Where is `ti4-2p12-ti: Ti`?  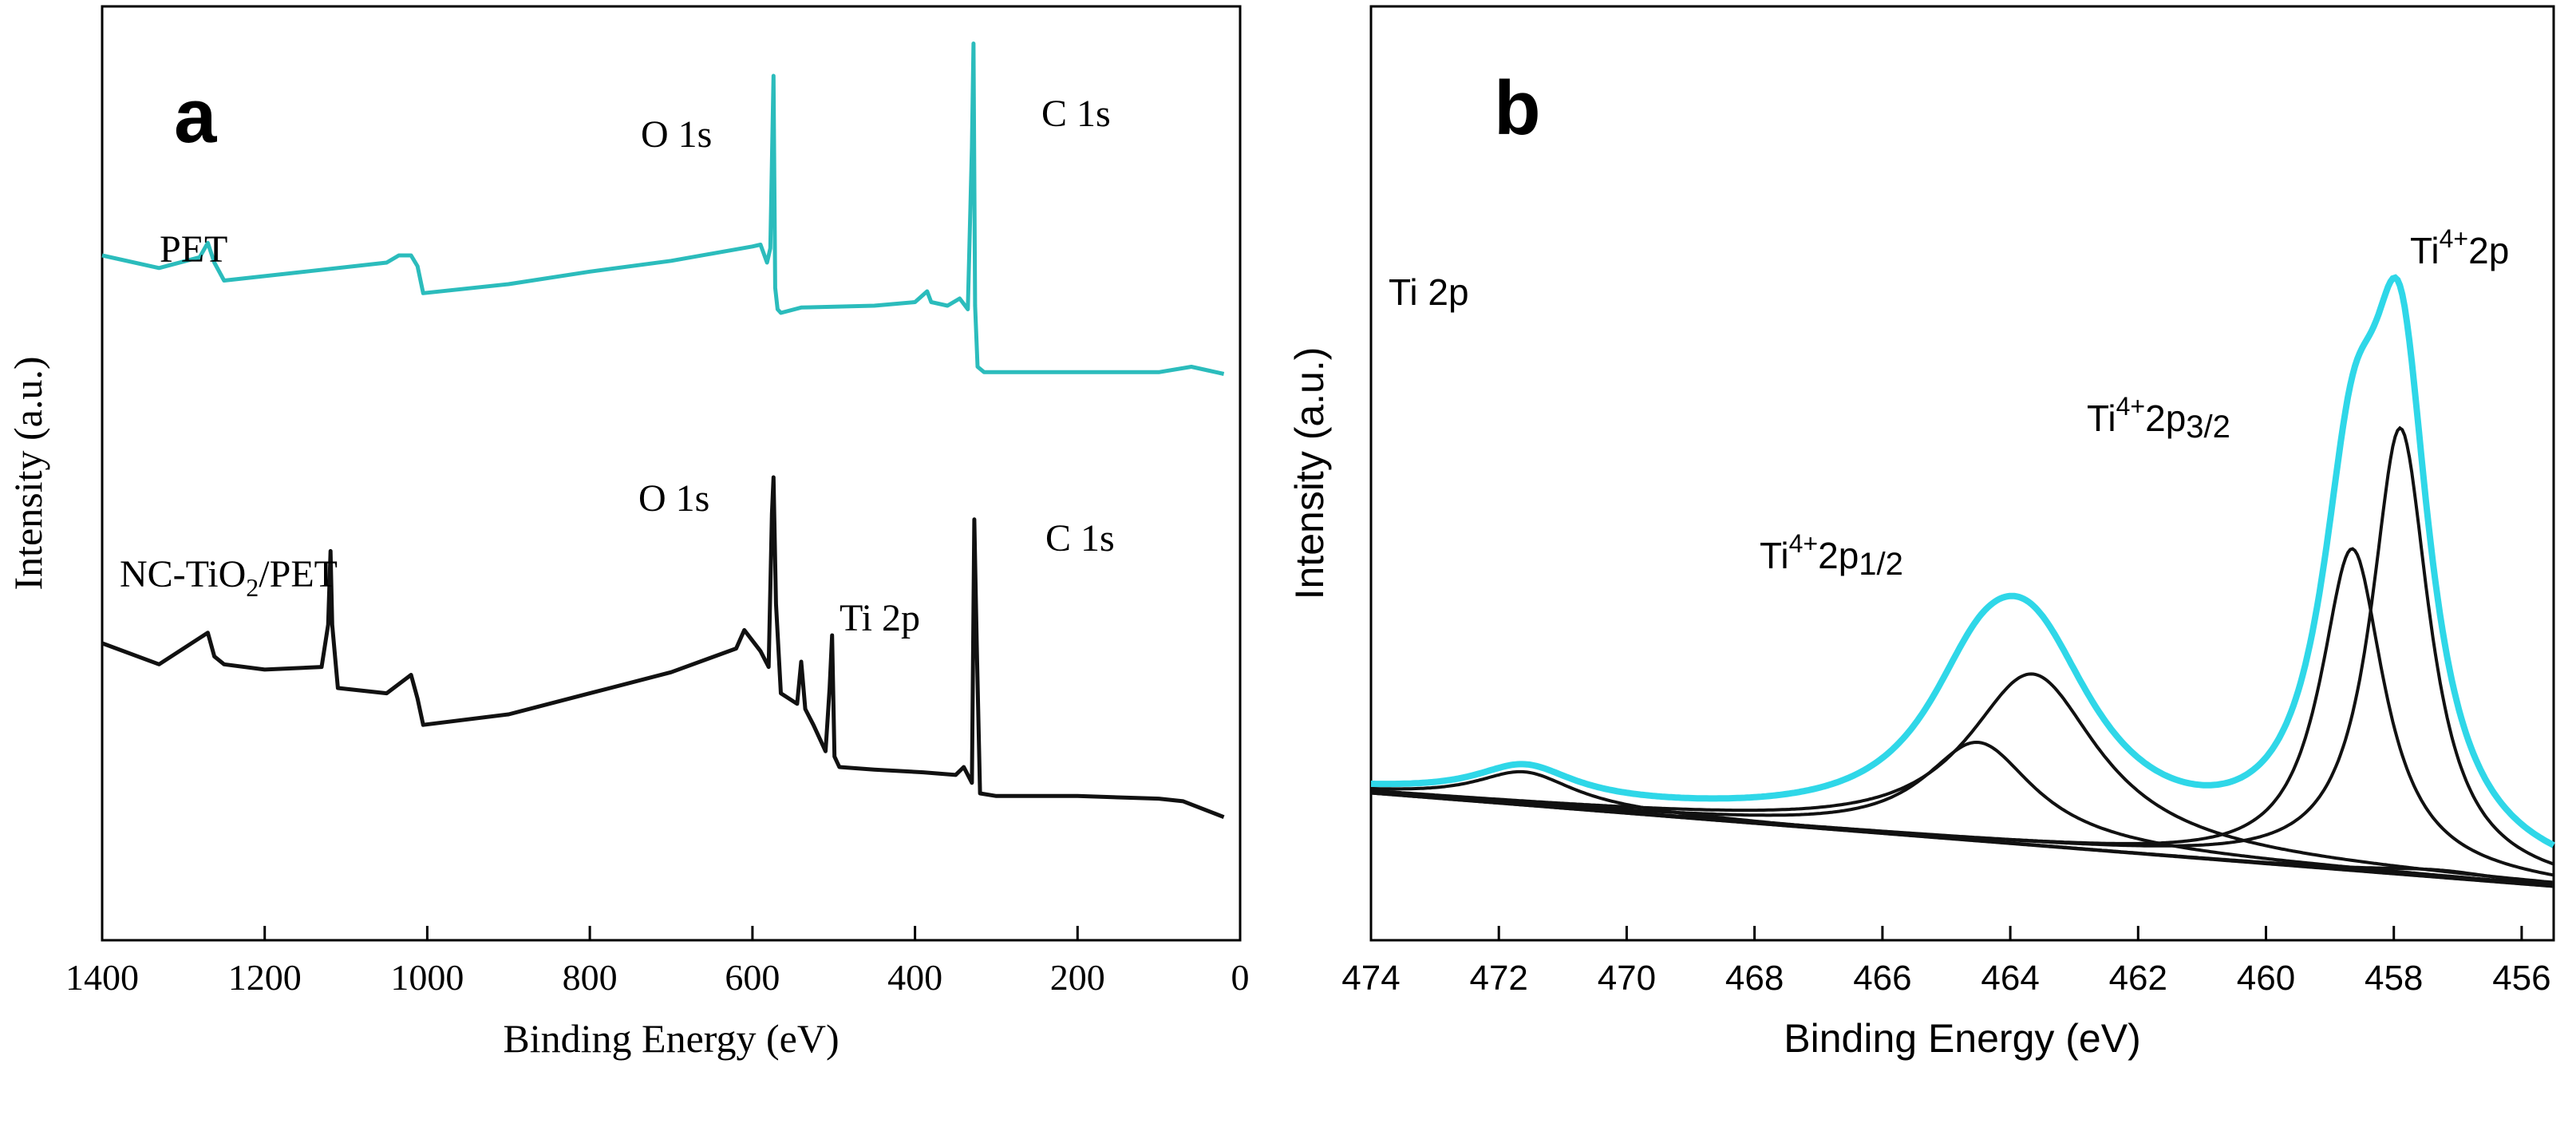 ti4-2p12-ti: Ti is located at coordinates (1774, 555).